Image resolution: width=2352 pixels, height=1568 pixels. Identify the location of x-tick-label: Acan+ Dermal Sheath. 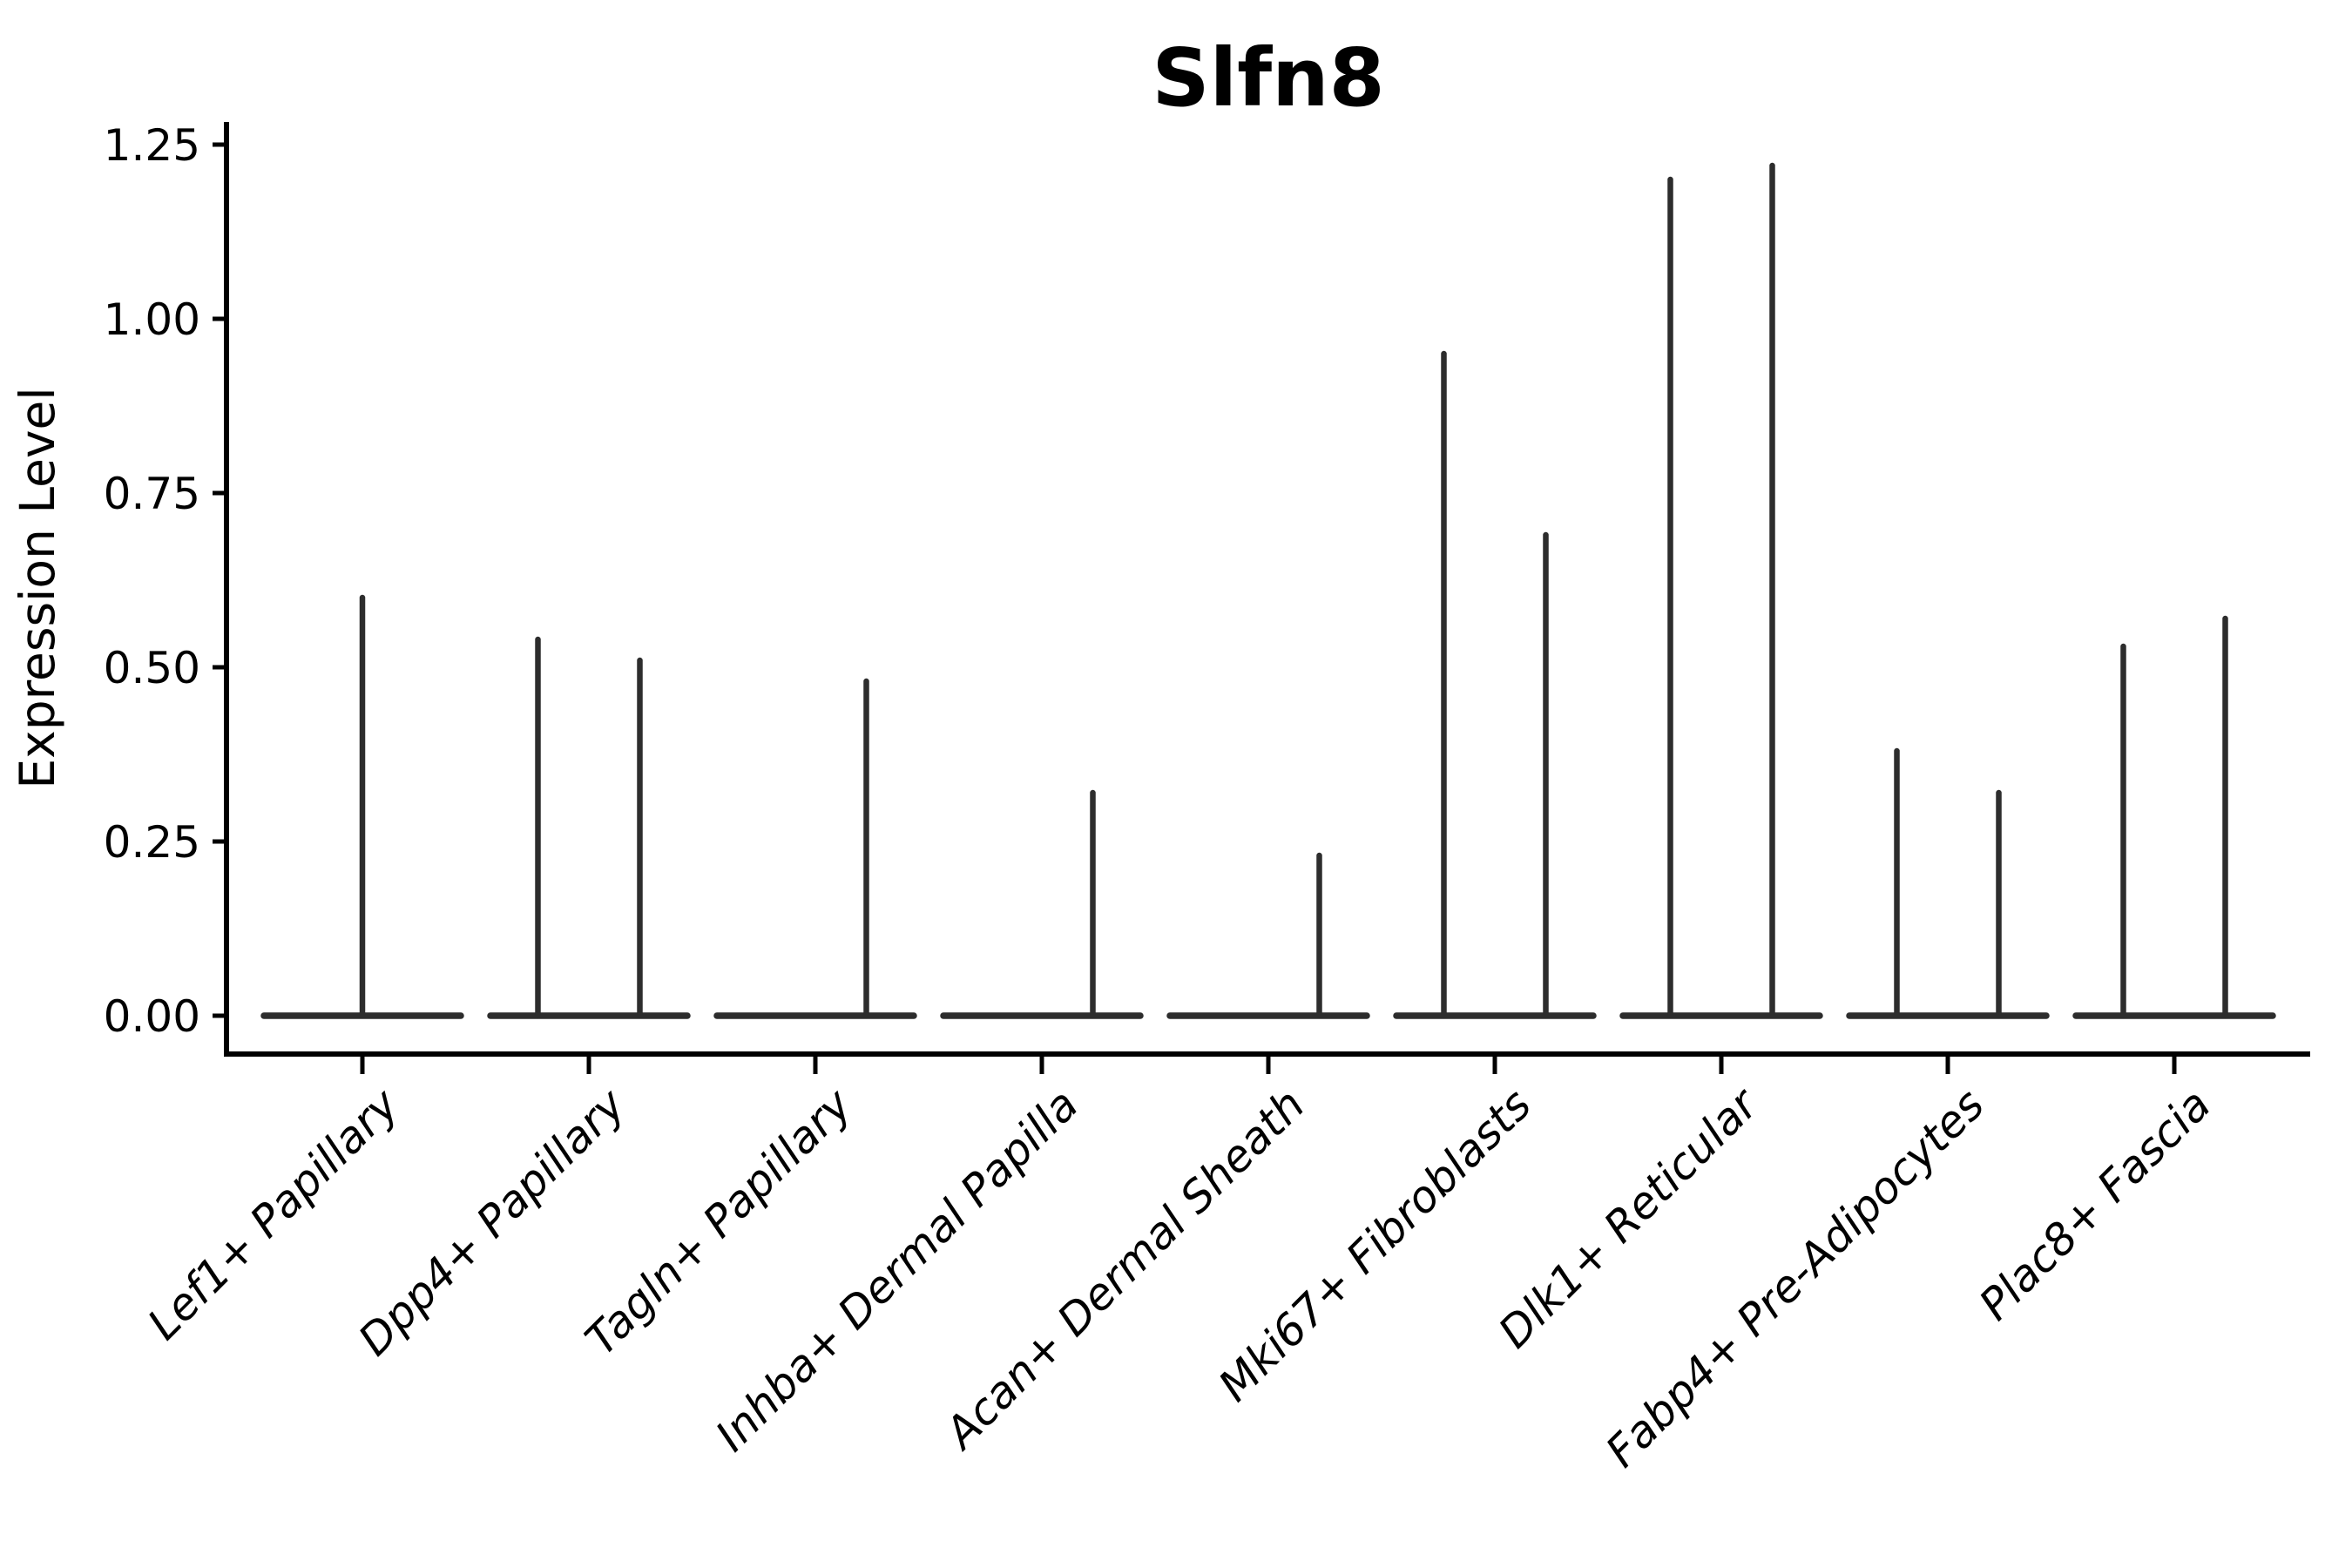
(1124, 1270).